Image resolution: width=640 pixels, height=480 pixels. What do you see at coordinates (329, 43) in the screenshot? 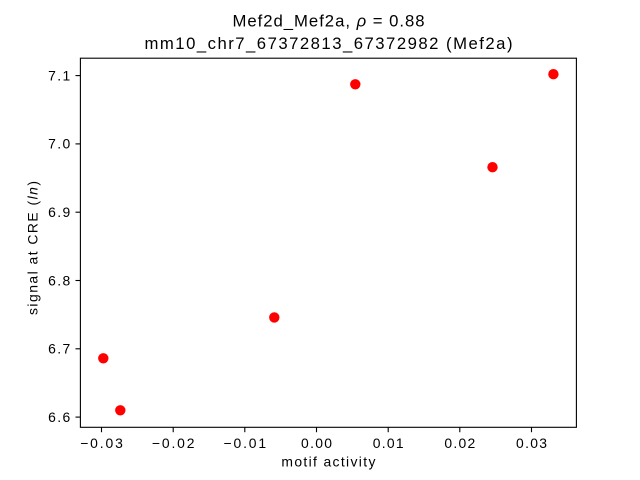
I see `svg-text:mm10_chr7_67372813_67372982 (M: mm10_chr7_67372813_67372982 (Mef2a)` at bounding box center [329, 43].